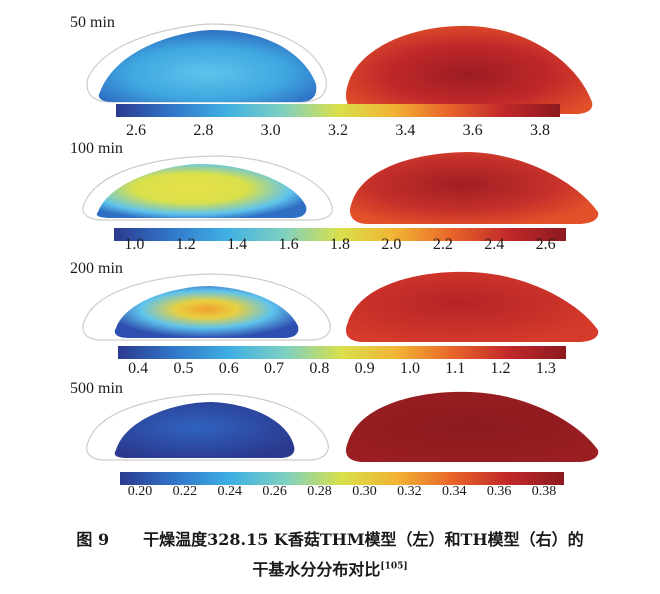  What do you see at coordinates (288, 244) in the screenshot?
I see `colorbar-tick-label: 1.6` at bounding box center [288, 244].